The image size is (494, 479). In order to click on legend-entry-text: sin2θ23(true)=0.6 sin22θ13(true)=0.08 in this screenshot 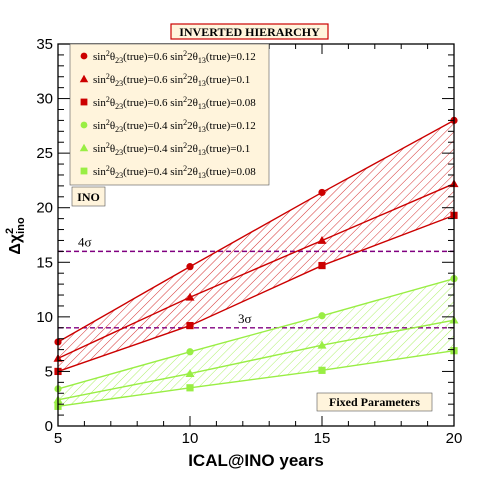, I will do `click(174, 103)`.